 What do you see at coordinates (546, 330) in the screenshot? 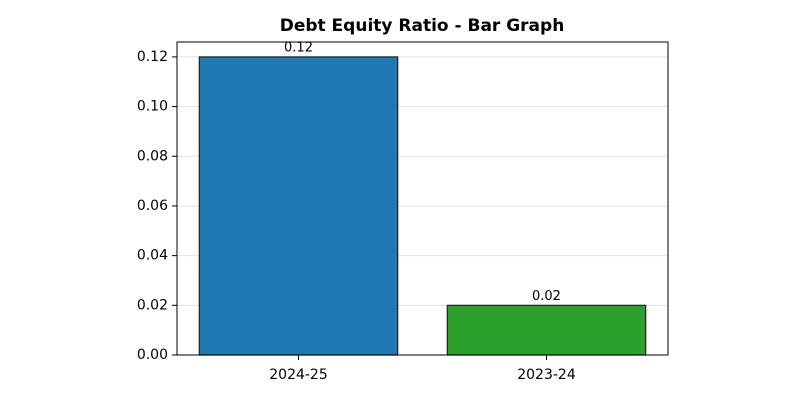
I see `bar` at bounding box center [546, 330].